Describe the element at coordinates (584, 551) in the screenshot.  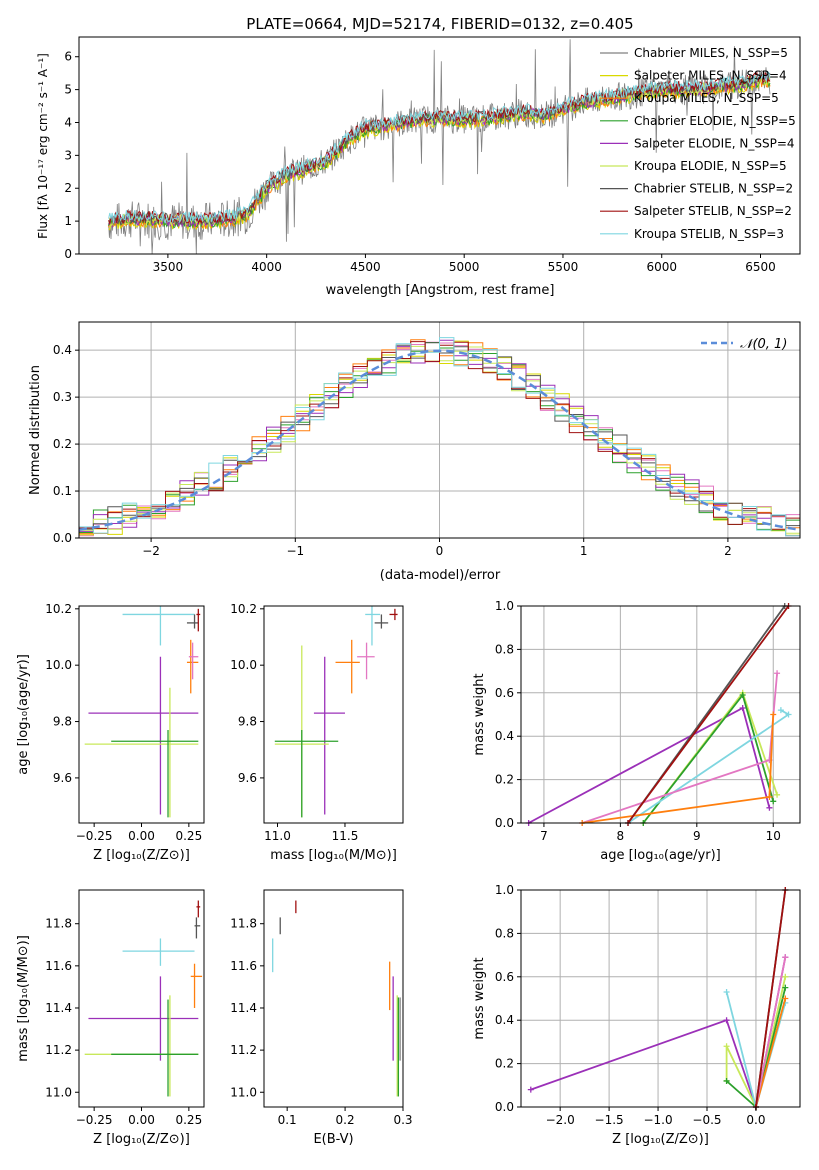
I see `x-tick-label: 1` at that location.